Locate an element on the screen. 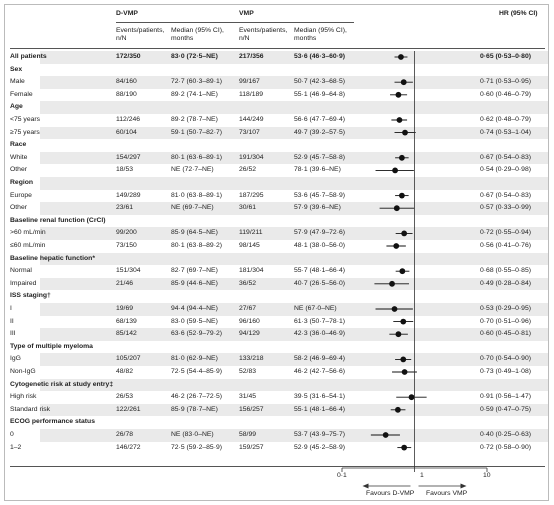 The width and height of the screenshot is (554, 505). row-label: Normal is located at coordinates (21, 271).